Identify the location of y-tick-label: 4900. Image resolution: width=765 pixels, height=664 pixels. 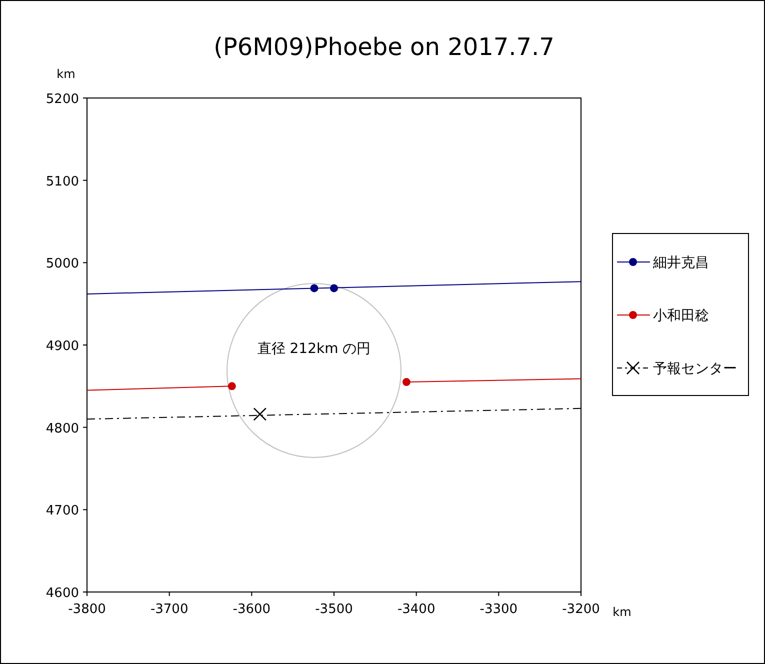
(62, 346).